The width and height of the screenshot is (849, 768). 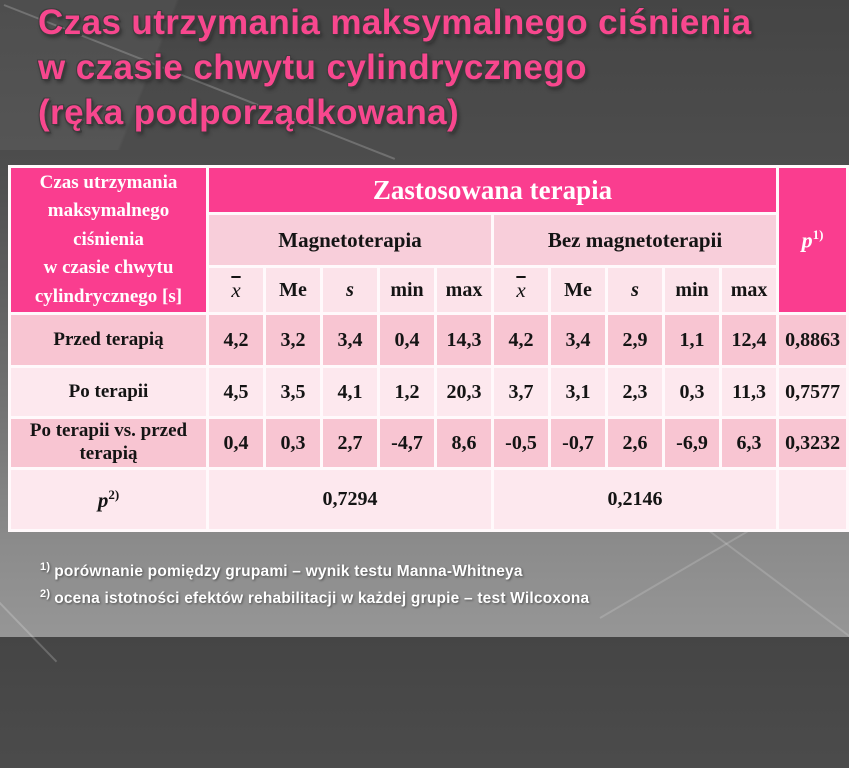 What do you see at coordinates (395, 22) in the screenshot?
I see `title-line-1: Czas utrzymania maksymalnego ciśnienia` at bounding box center [395, 22].